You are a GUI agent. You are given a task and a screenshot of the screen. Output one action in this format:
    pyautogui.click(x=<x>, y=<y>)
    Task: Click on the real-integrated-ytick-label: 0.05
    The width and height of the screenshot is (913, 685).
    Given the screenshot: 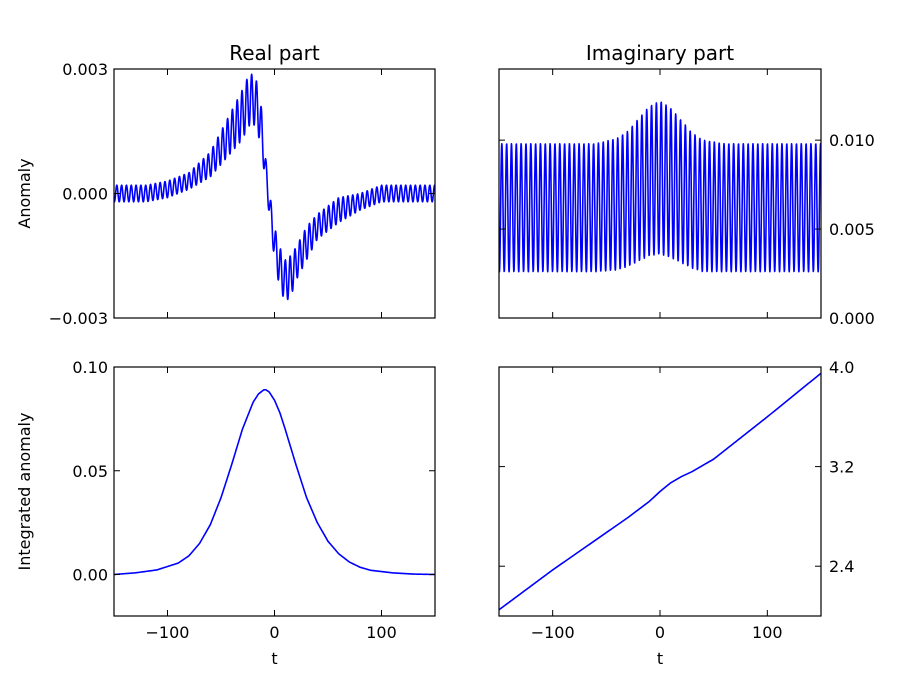 What is the action you would take?
    pyautogui.click(x=90, y=471)
    